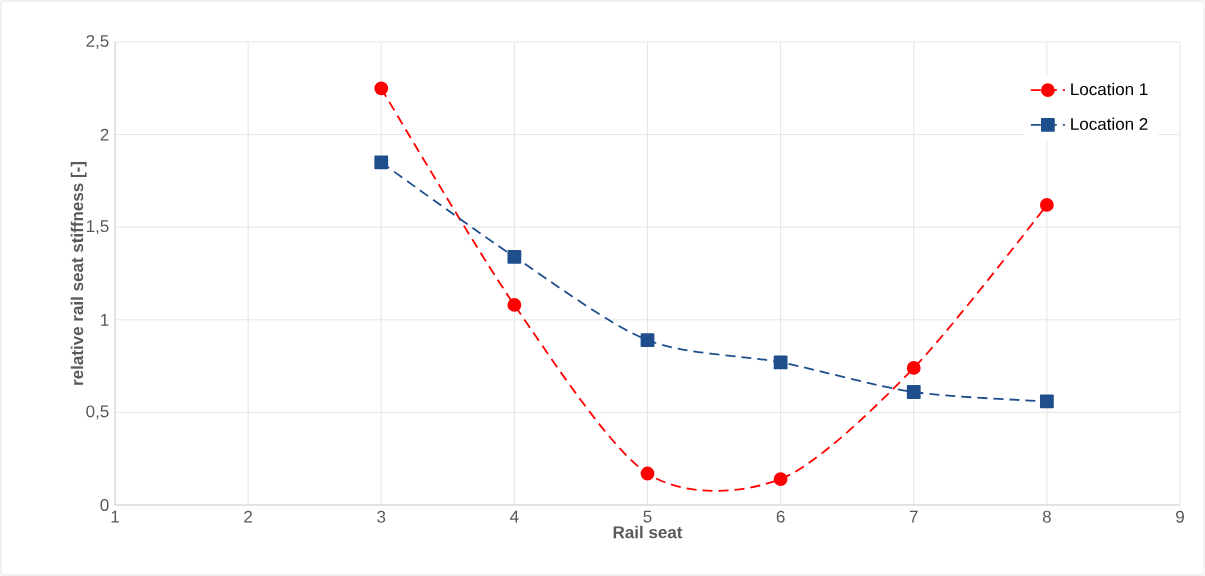 Image resolution: width=1205 pixels, height=576 pixels. Describe the element at coordinates (78, 273) in the screenshot. I see `y-axis-title: relative rail seat stiffness [-]` at that location.